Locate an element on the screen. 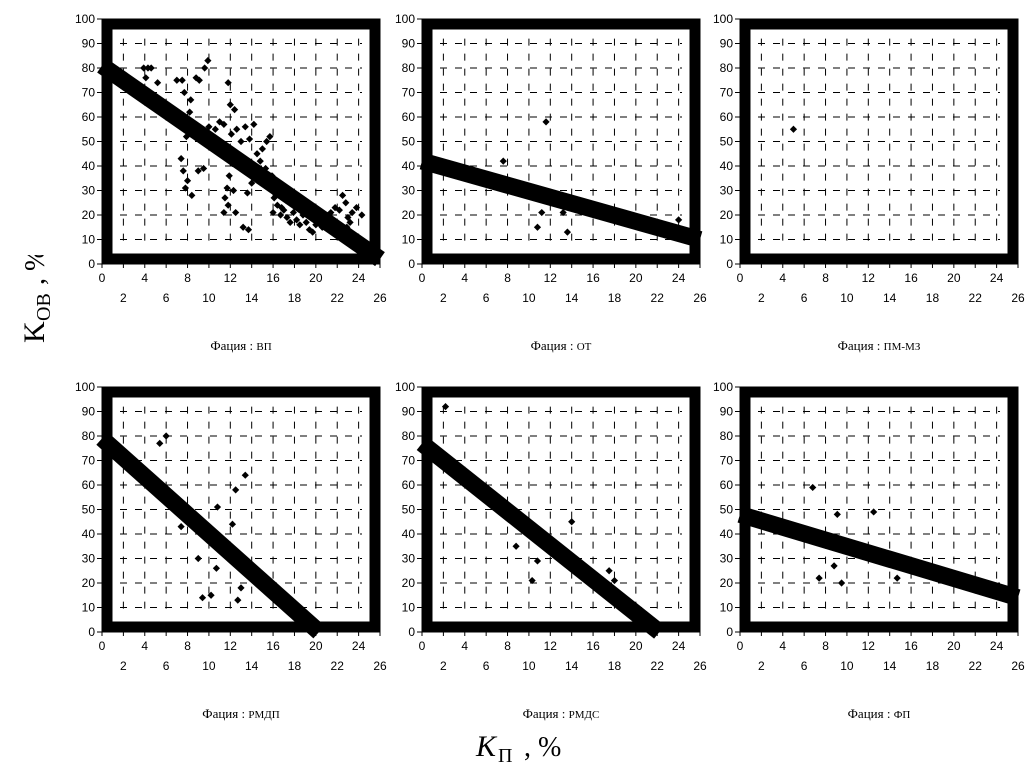 Image resolution: width=1030 pixels, height=776 pixels. y-axis-label-graphic: K ОВ , % is located at coordinates (36, 295).